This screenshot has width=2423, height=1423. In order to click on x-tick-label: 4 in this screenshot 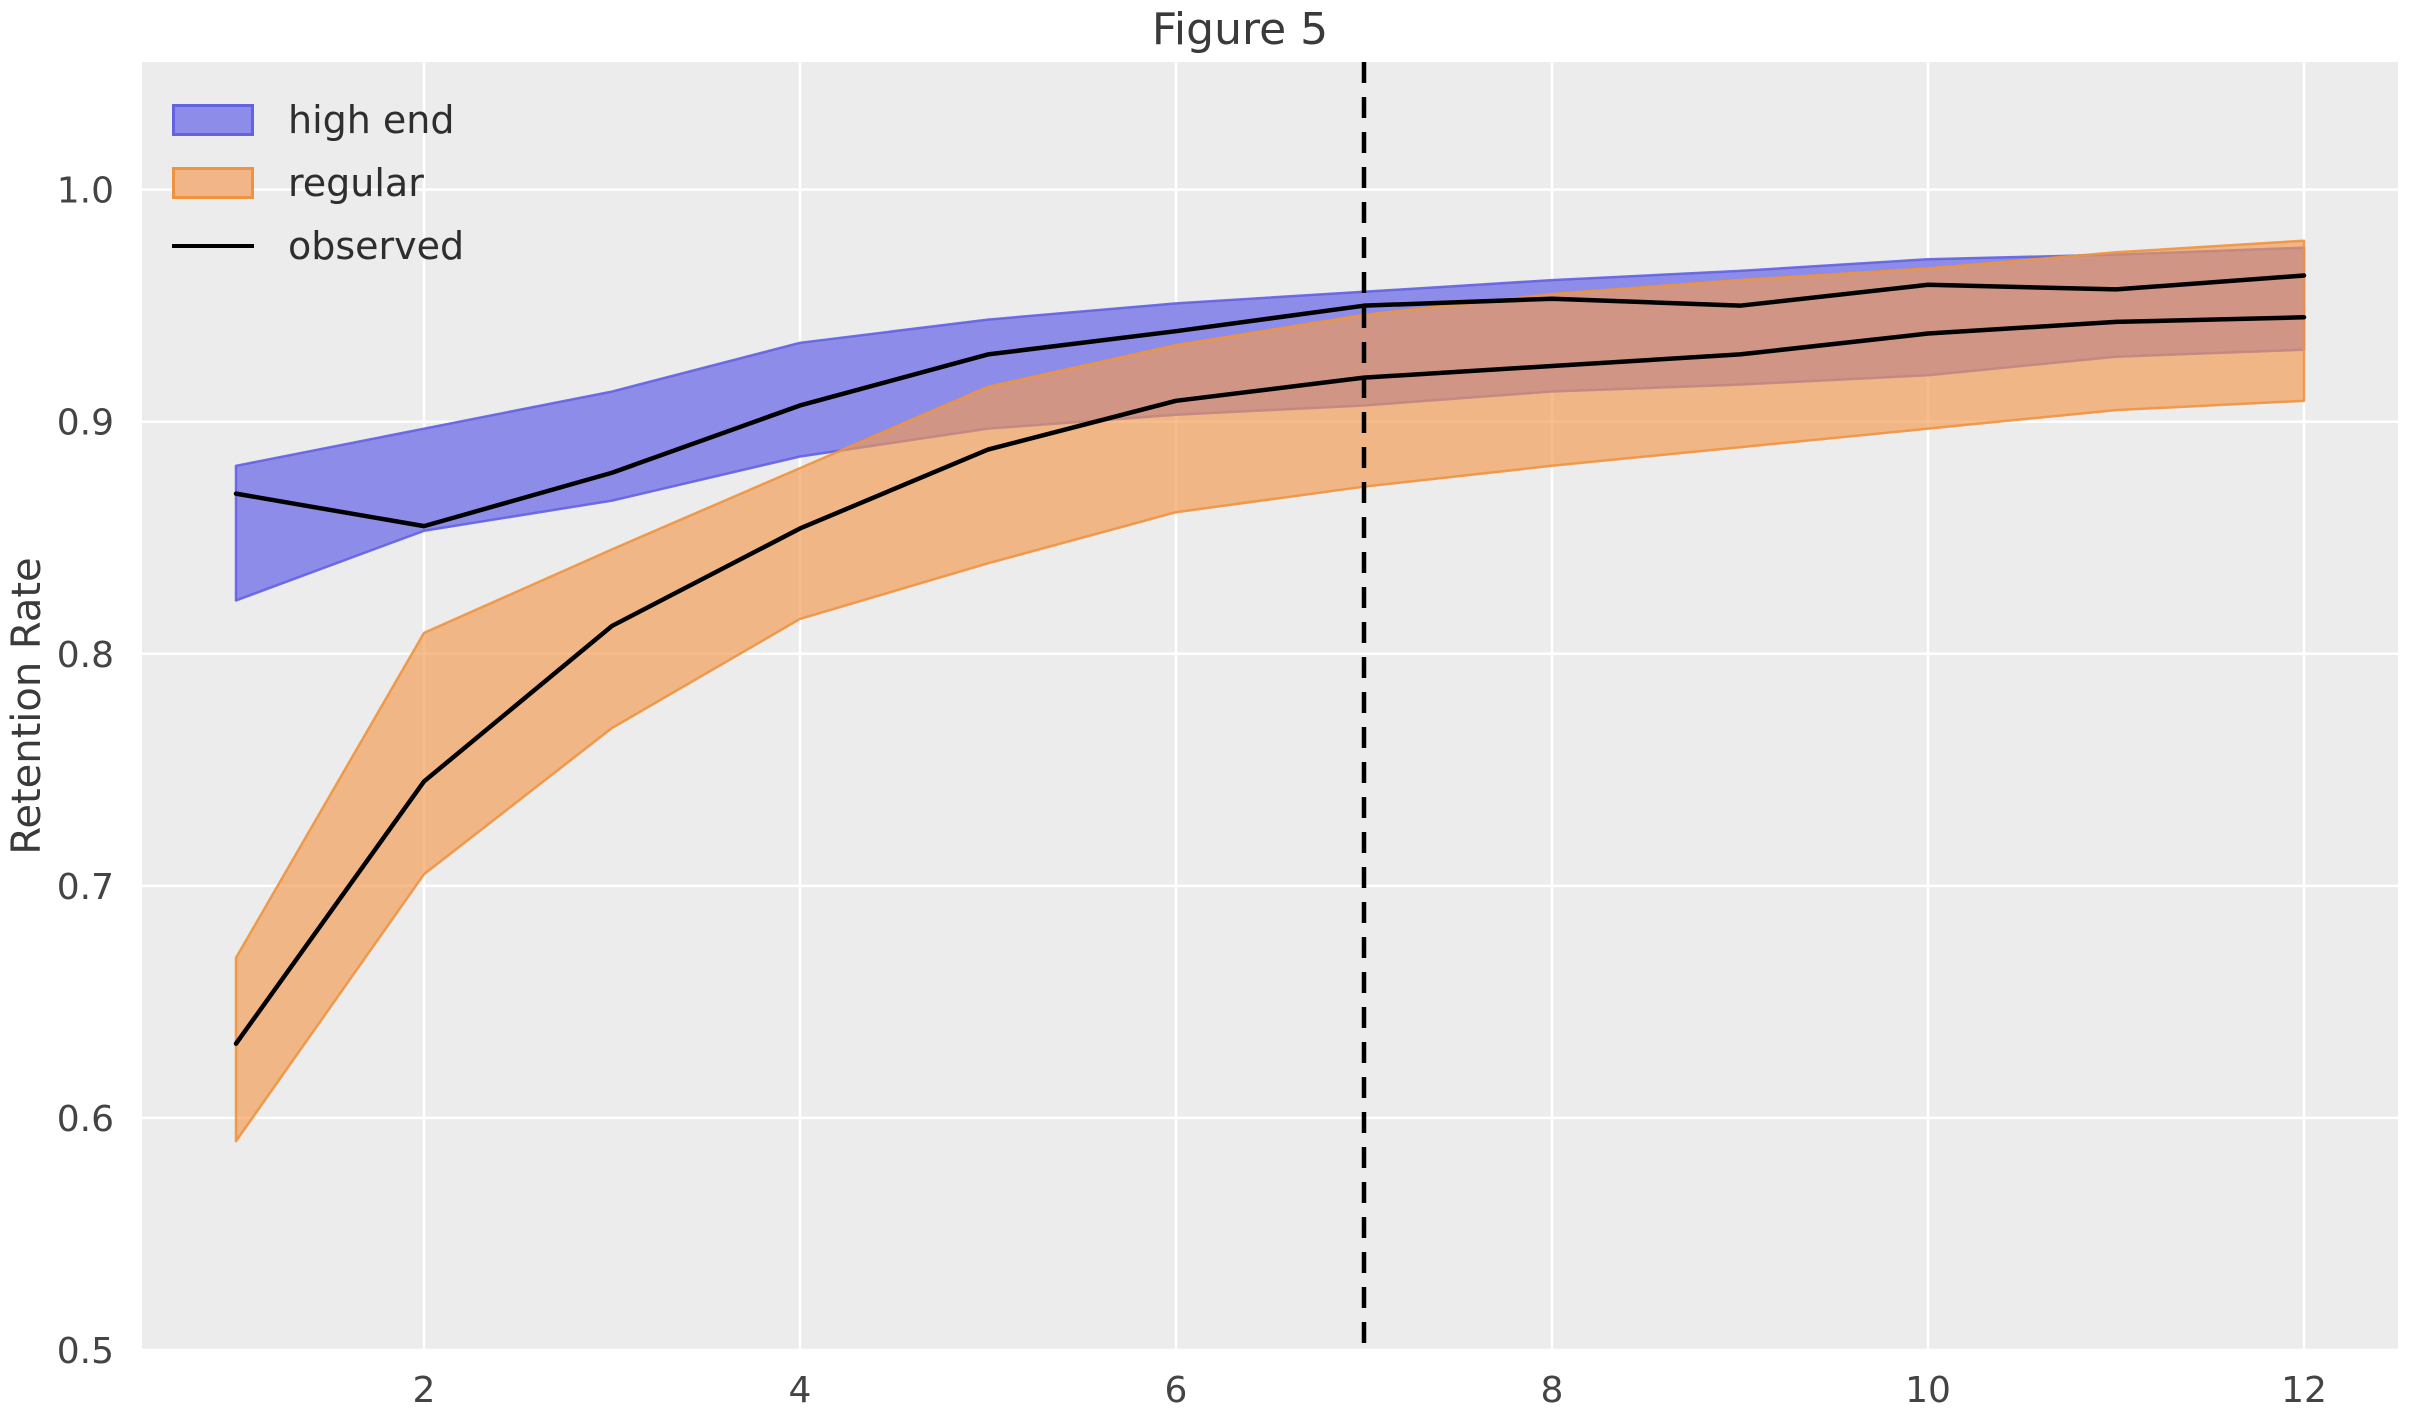, I will do `click(800, 1390)`.